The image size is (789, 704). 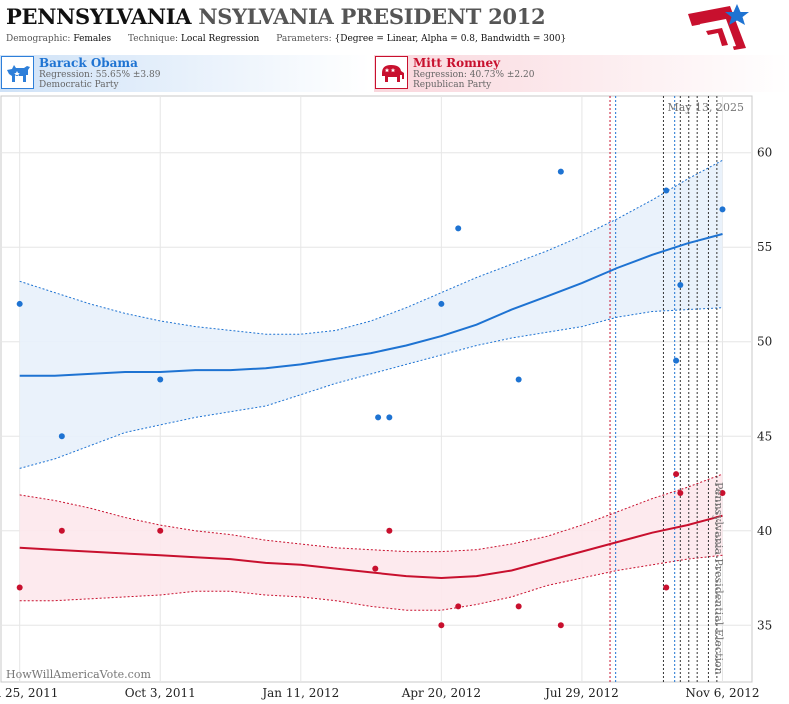 What do you see at coordinates (78, 674) in the screenshot?
I see `site-credit: HowWillAmericaVote.com` at bounding box center [78, 674].